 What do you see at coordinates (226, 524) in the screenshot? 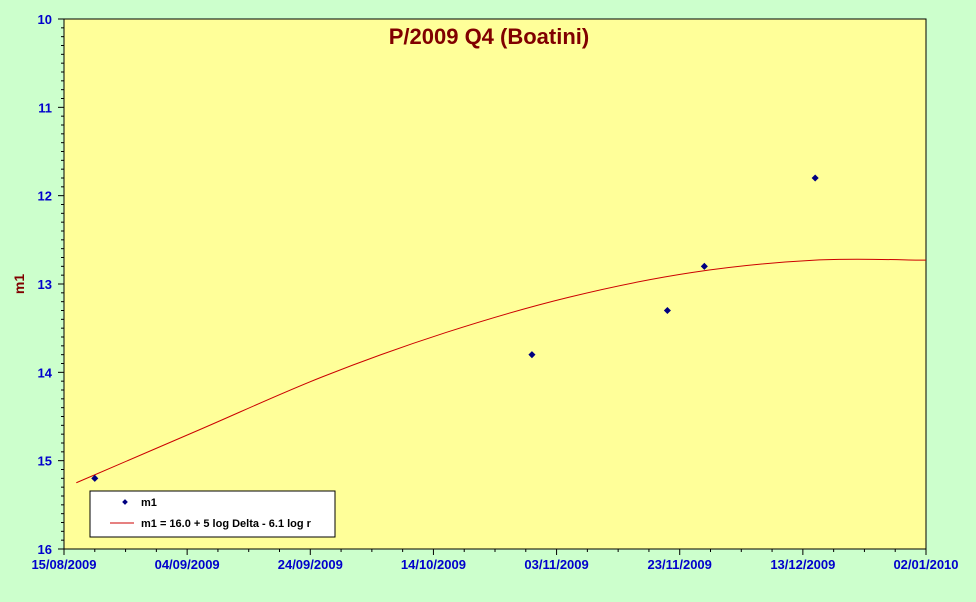
I see `legend-label-fit: m1 = 16.0 + 5 log Delta - 6.1 log r` at bounding box center [226, 524].